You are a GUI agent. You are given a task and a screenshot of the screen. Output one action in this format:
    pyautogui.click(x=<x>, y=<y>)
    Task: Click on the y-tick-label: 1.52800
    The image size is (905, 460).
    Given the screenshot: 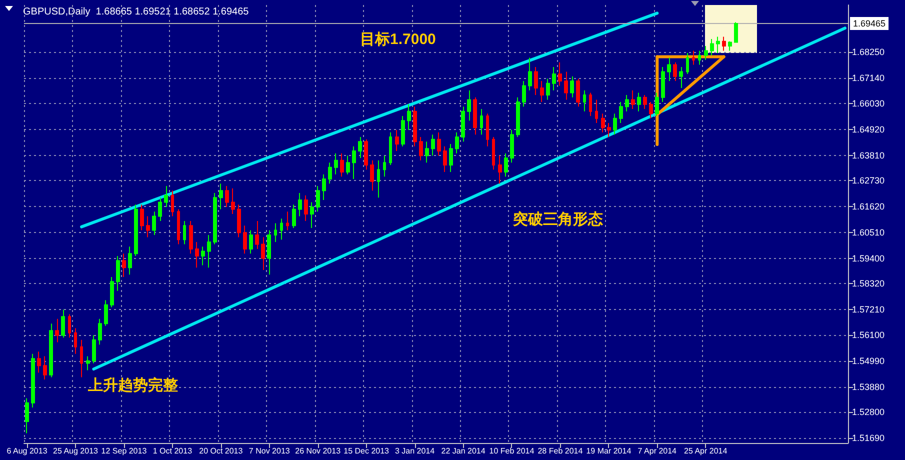 What is the action you would take?
    pyautogui.click(x=868, y=412)
    